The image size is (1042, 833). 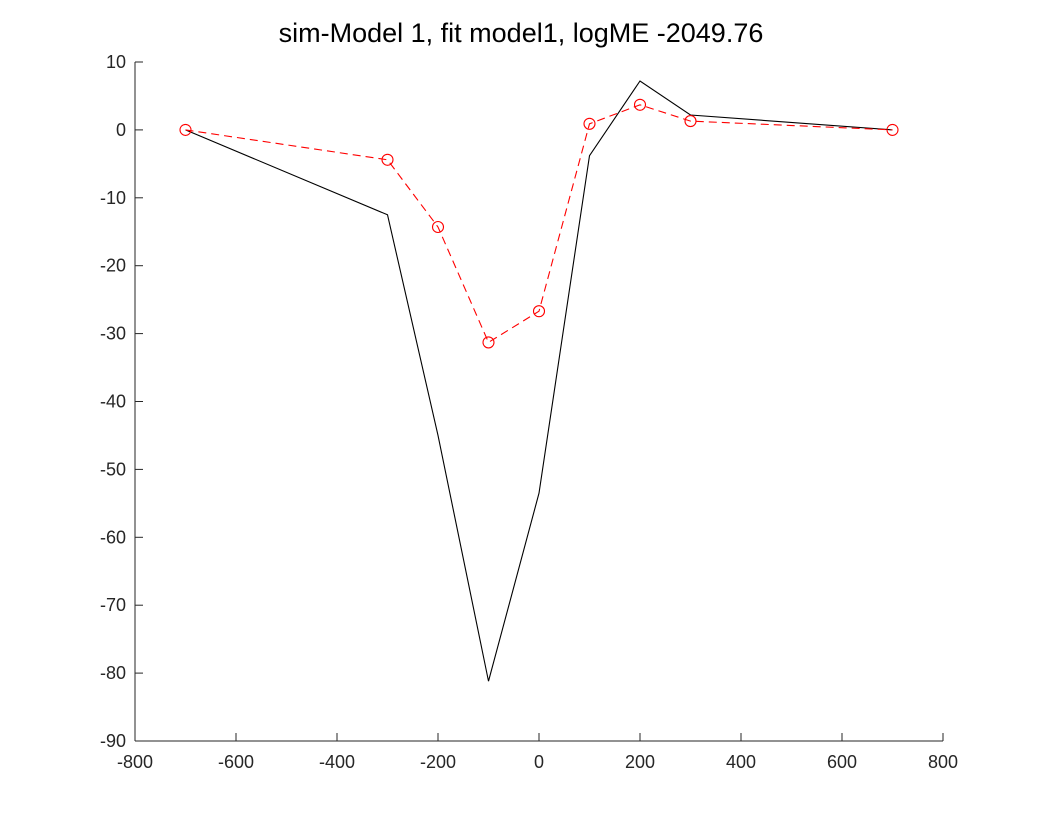 What do you see at coordinates (113, 469) in the screenshot?
I see `y-tick-label: -50` at bounding box center [113, 469].